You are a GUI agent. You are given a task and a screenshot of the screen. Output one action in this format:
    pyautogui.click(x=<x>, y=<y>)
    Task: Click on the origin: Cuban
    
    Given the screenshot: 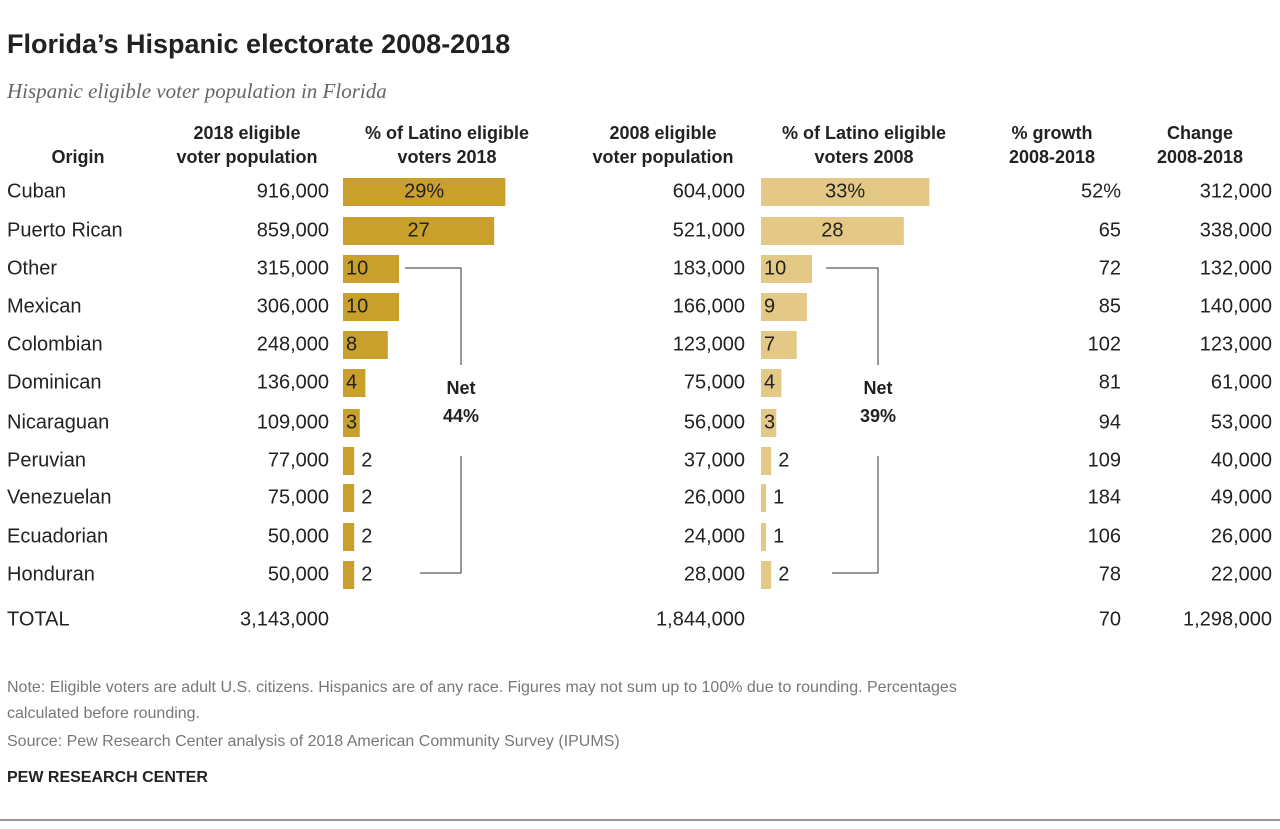 What is the action you would take?
    pyautogui.click(x=36, y=191)
    